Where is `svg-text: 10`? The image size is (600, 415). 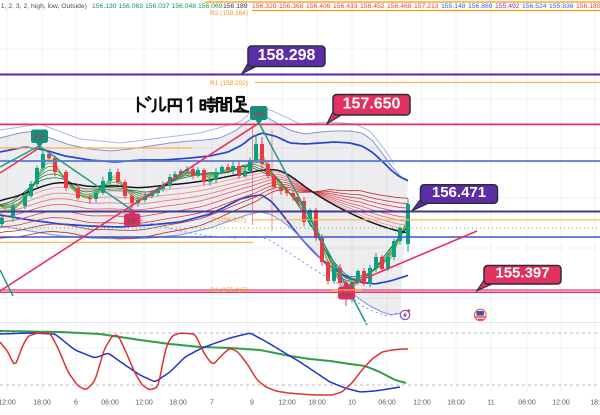
svg-text: 10 is located at coordinates (352, 403).